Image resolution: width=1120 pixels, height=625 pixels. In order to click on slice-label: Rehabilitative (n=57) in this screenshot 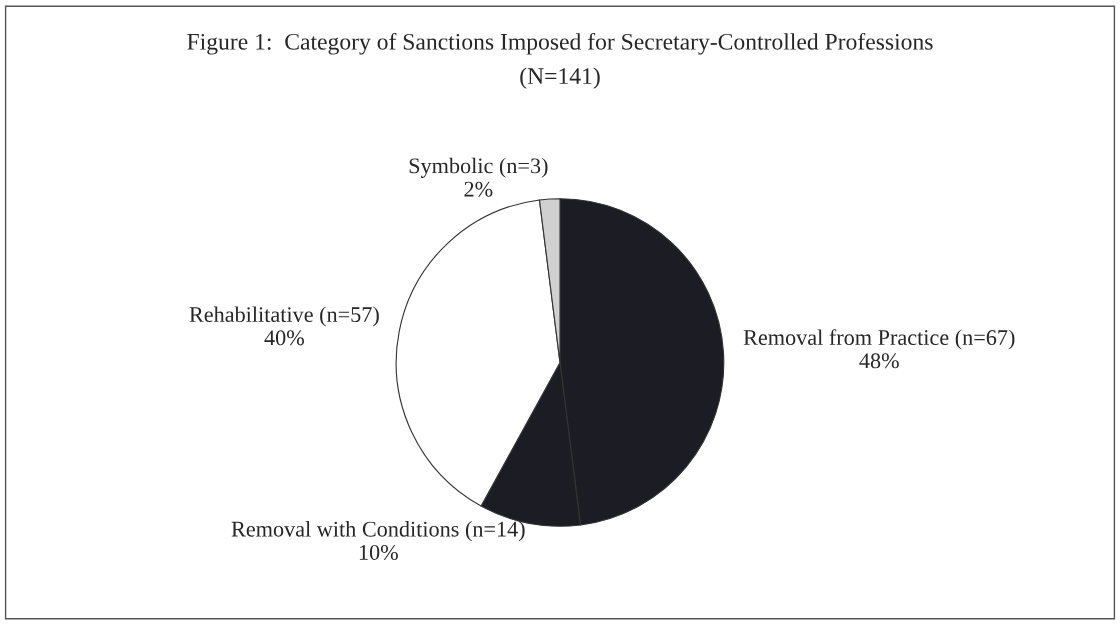, I will do `click(284, 316)`.